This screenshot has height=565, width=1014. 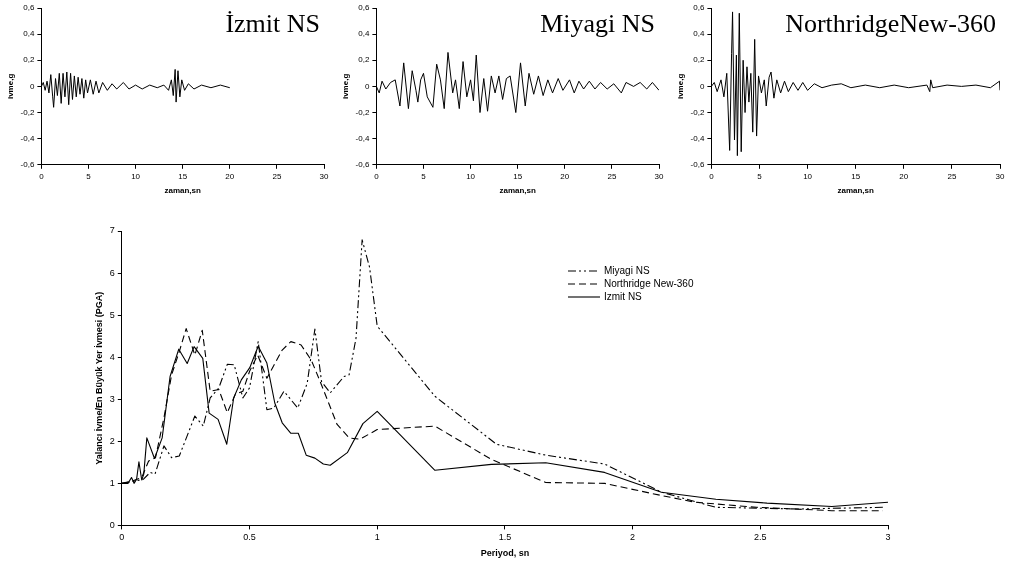 I want to click on y-tick-label: 6, so click(x=112, y=272).